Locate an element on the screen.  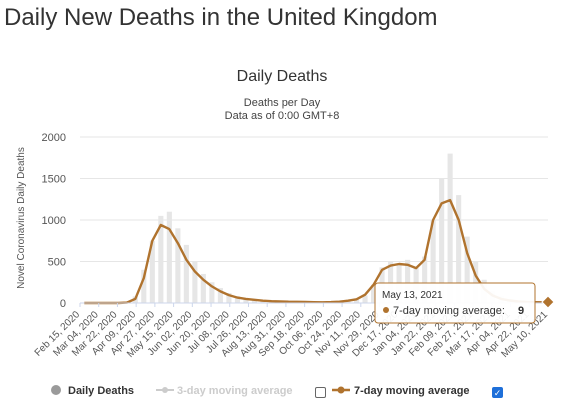
sma7-checkbox is located at coordinates (497, 392).